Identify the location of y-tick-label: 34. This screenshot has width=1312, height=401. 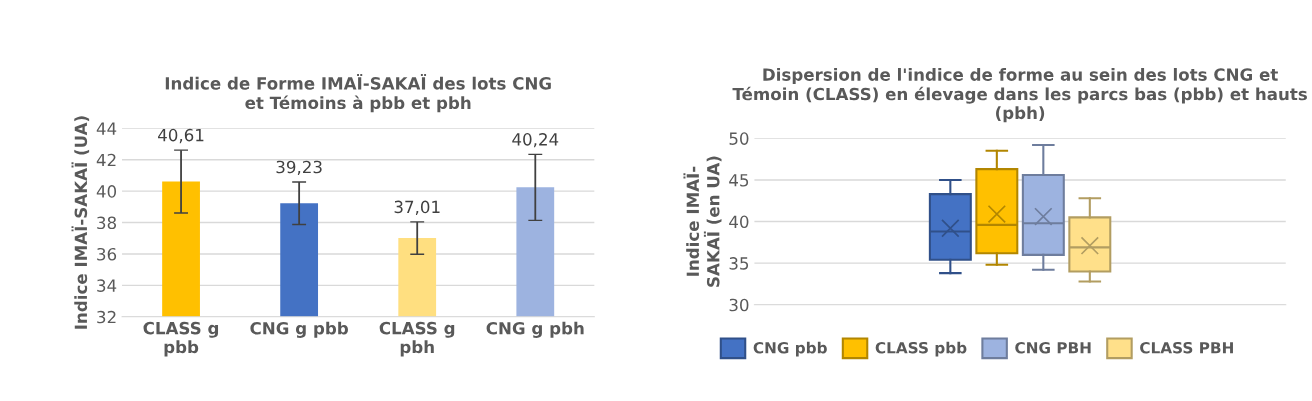
(107, 285).